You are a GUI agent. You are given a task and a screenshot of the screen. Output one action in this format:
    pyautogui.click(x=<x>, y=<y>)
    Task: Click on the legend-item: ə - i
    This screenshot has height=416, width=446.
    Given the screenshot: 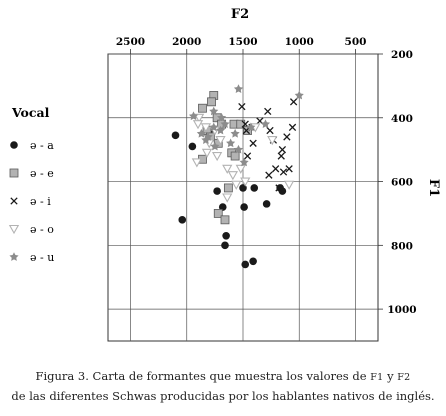 What is the action you would take?
    pyautogui.click(x=30, y=201)
    